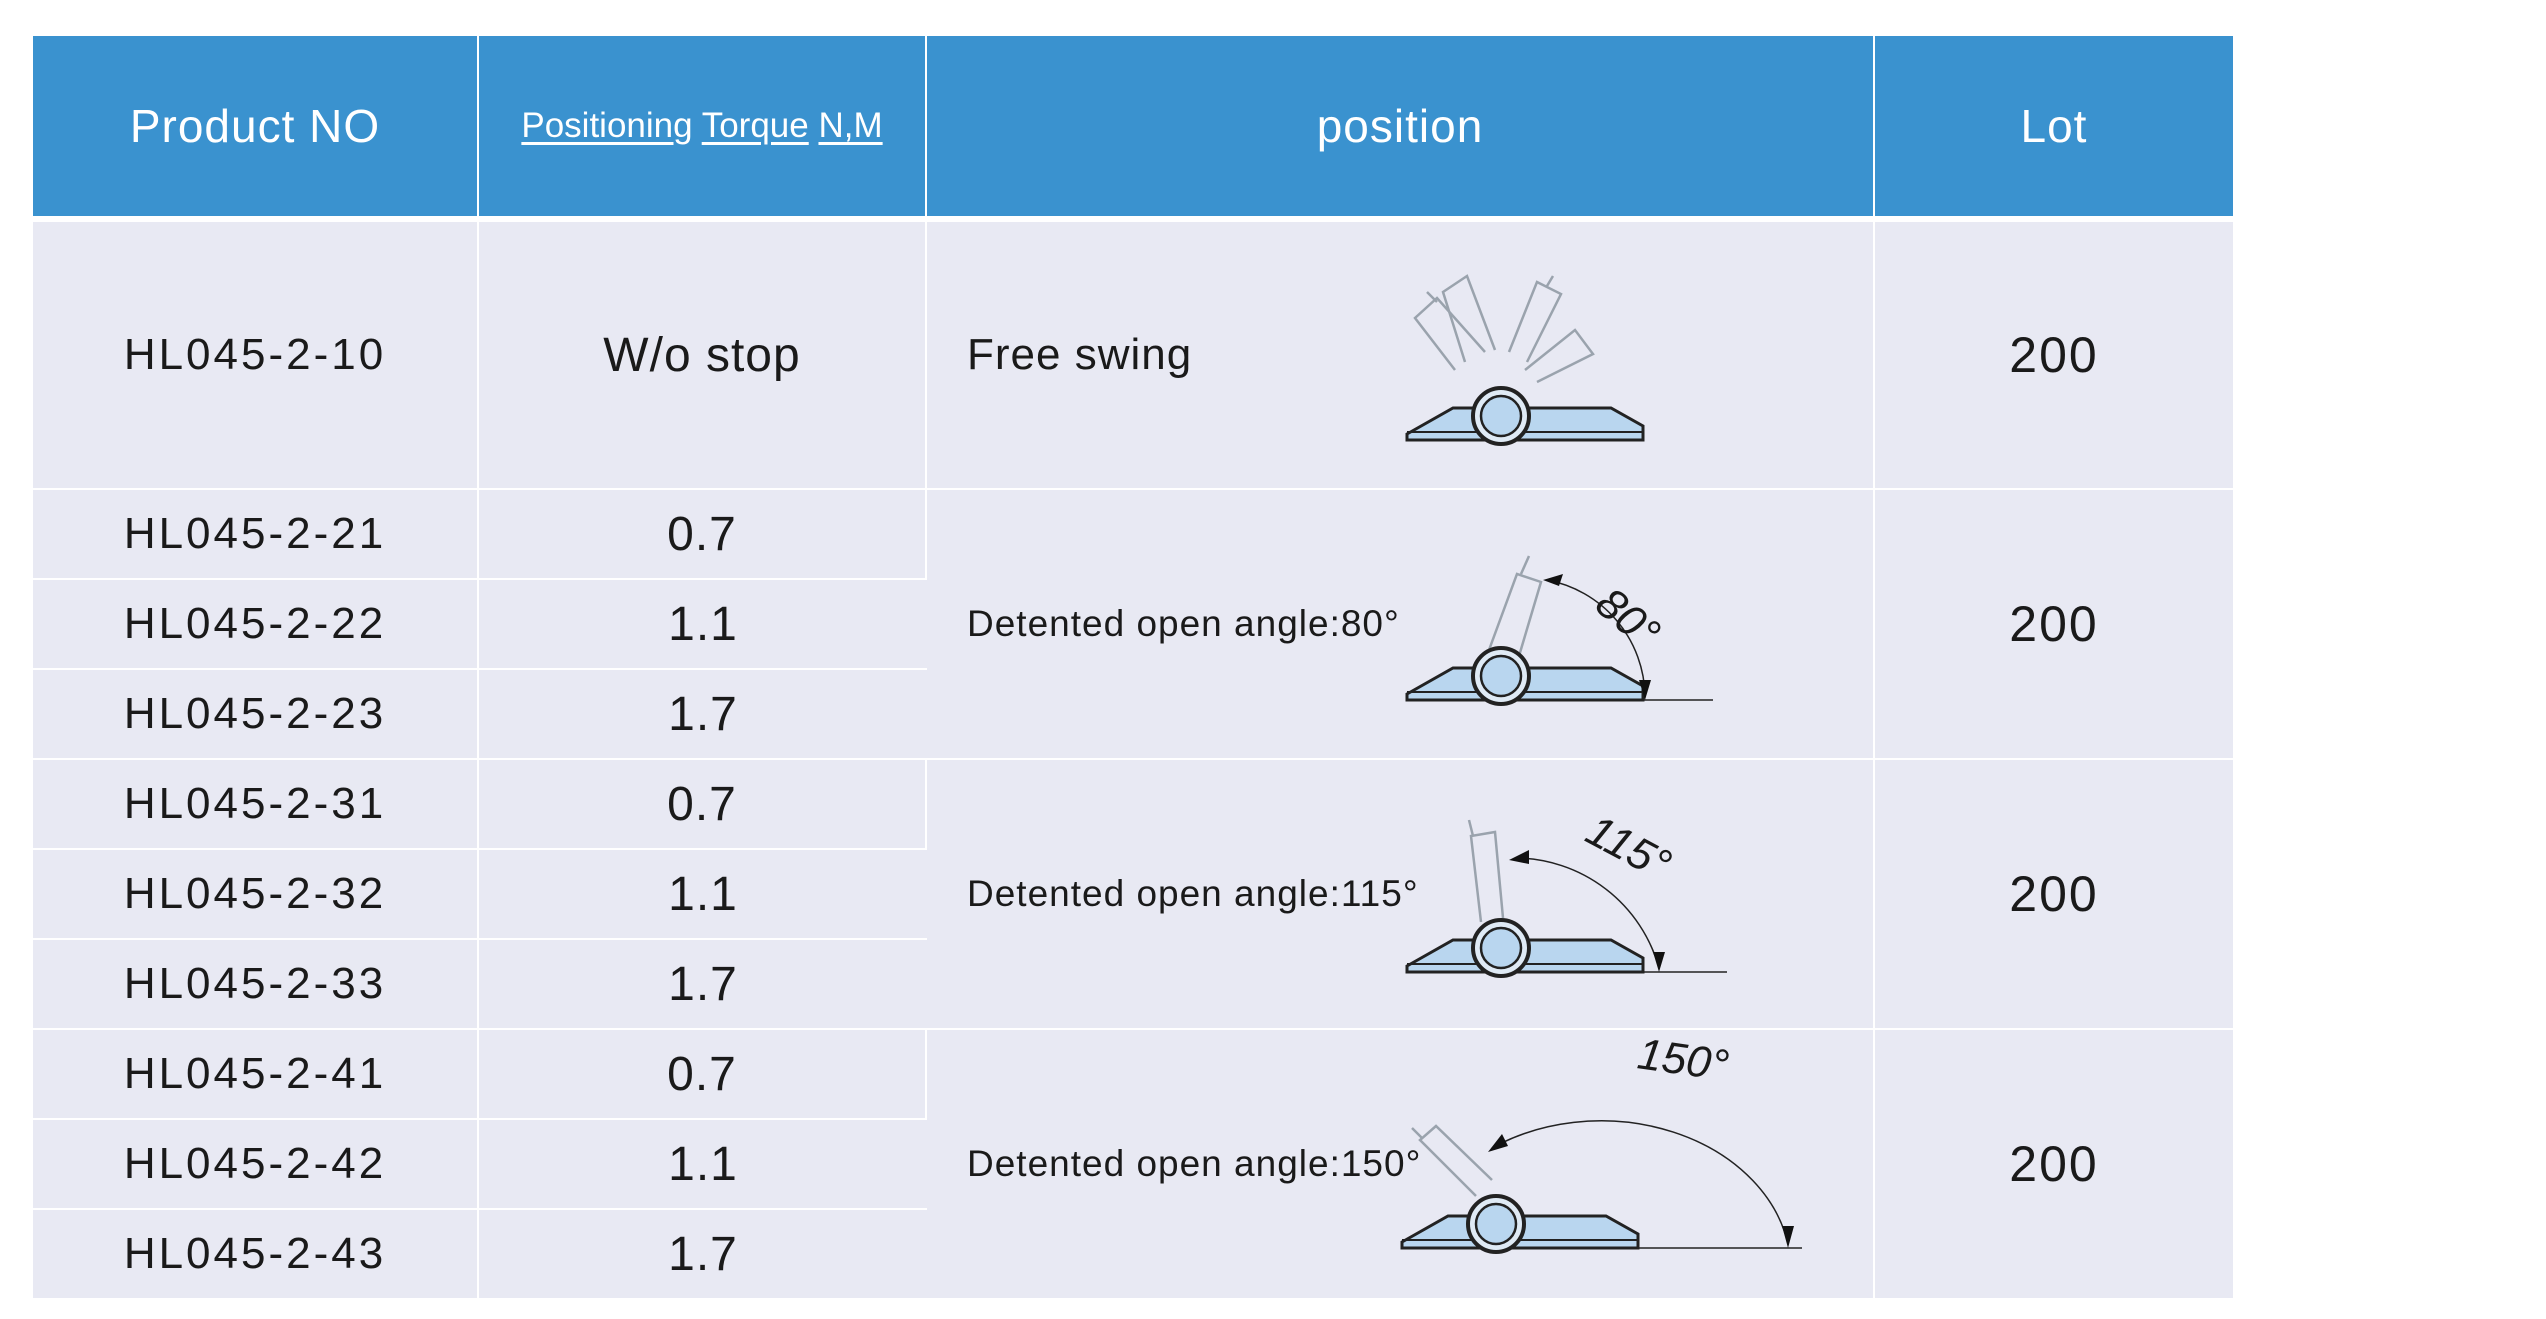  Describe the element at coordinates (1525, 360) in the screenshot. I see `hinge-free-swing-icon` at that location.